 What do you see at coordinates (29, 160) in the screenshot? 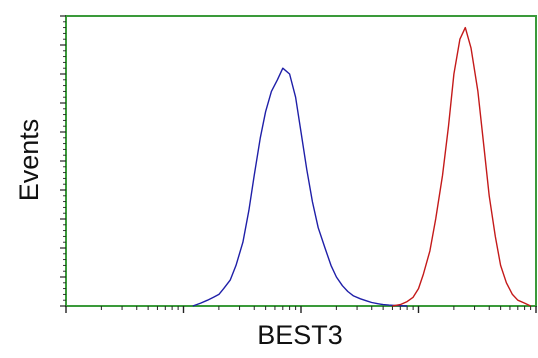
I see `y-axis-label: Events` at bounding box center [29, 160].